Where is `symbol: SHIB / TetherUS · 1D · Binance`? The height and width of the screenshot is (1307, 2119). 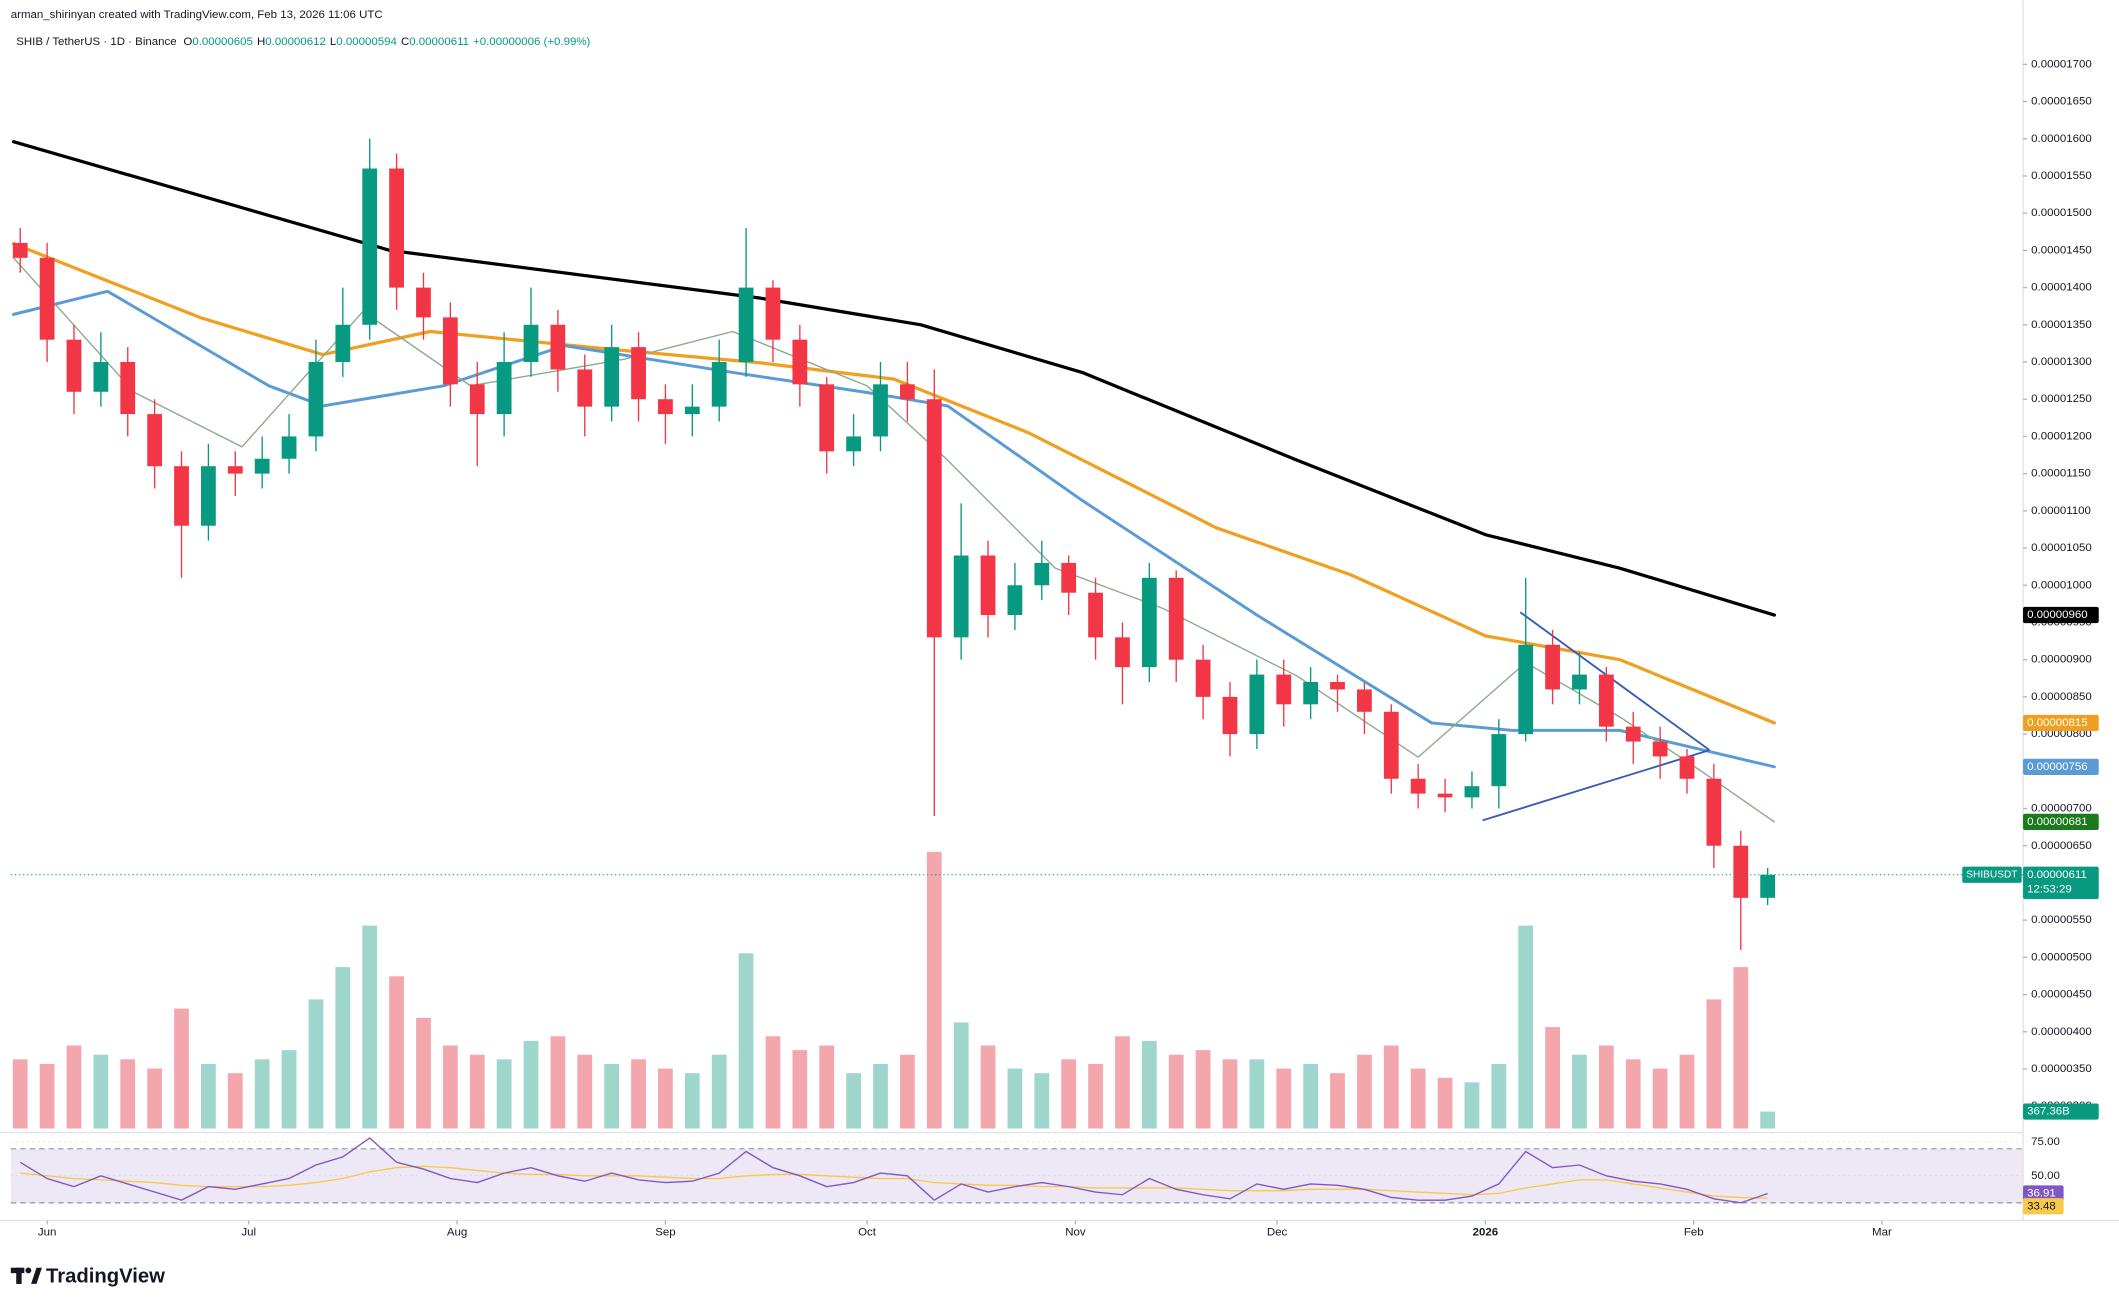
symbol: SHIB / TetherUS · 1D · Binance is located at coordinates (96, 42).